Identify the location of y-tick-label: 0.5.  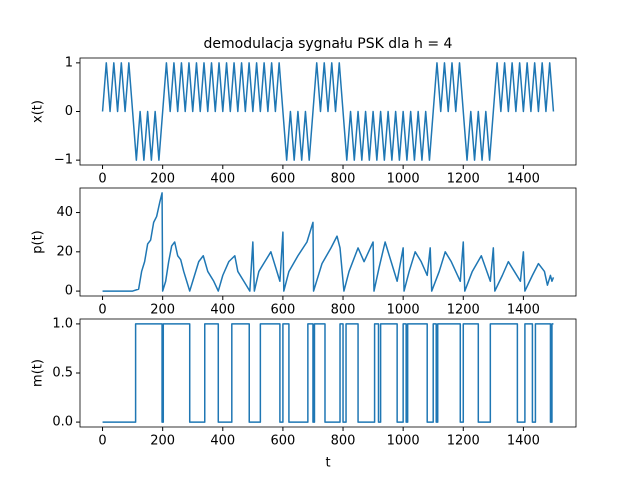
(62, 373).